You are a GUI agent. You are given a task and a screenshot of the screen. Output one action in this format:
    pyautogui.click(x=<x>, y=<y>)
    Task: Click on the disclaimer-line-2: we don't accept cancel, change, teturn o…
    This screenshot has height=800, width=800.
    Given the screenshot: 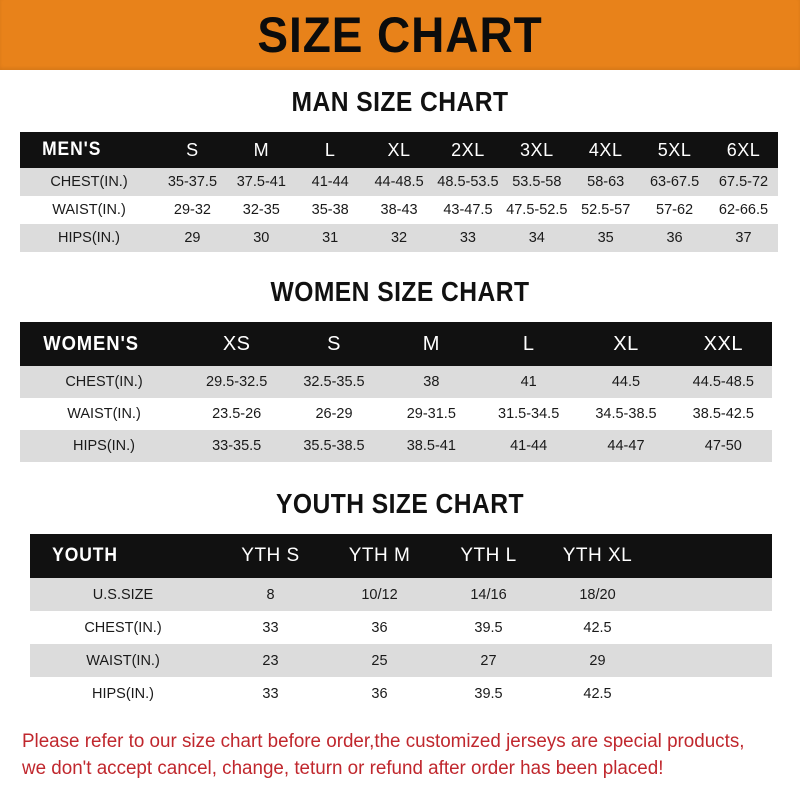 What is the action you would take?
    pyautogui.click(x=343, y=768)
    